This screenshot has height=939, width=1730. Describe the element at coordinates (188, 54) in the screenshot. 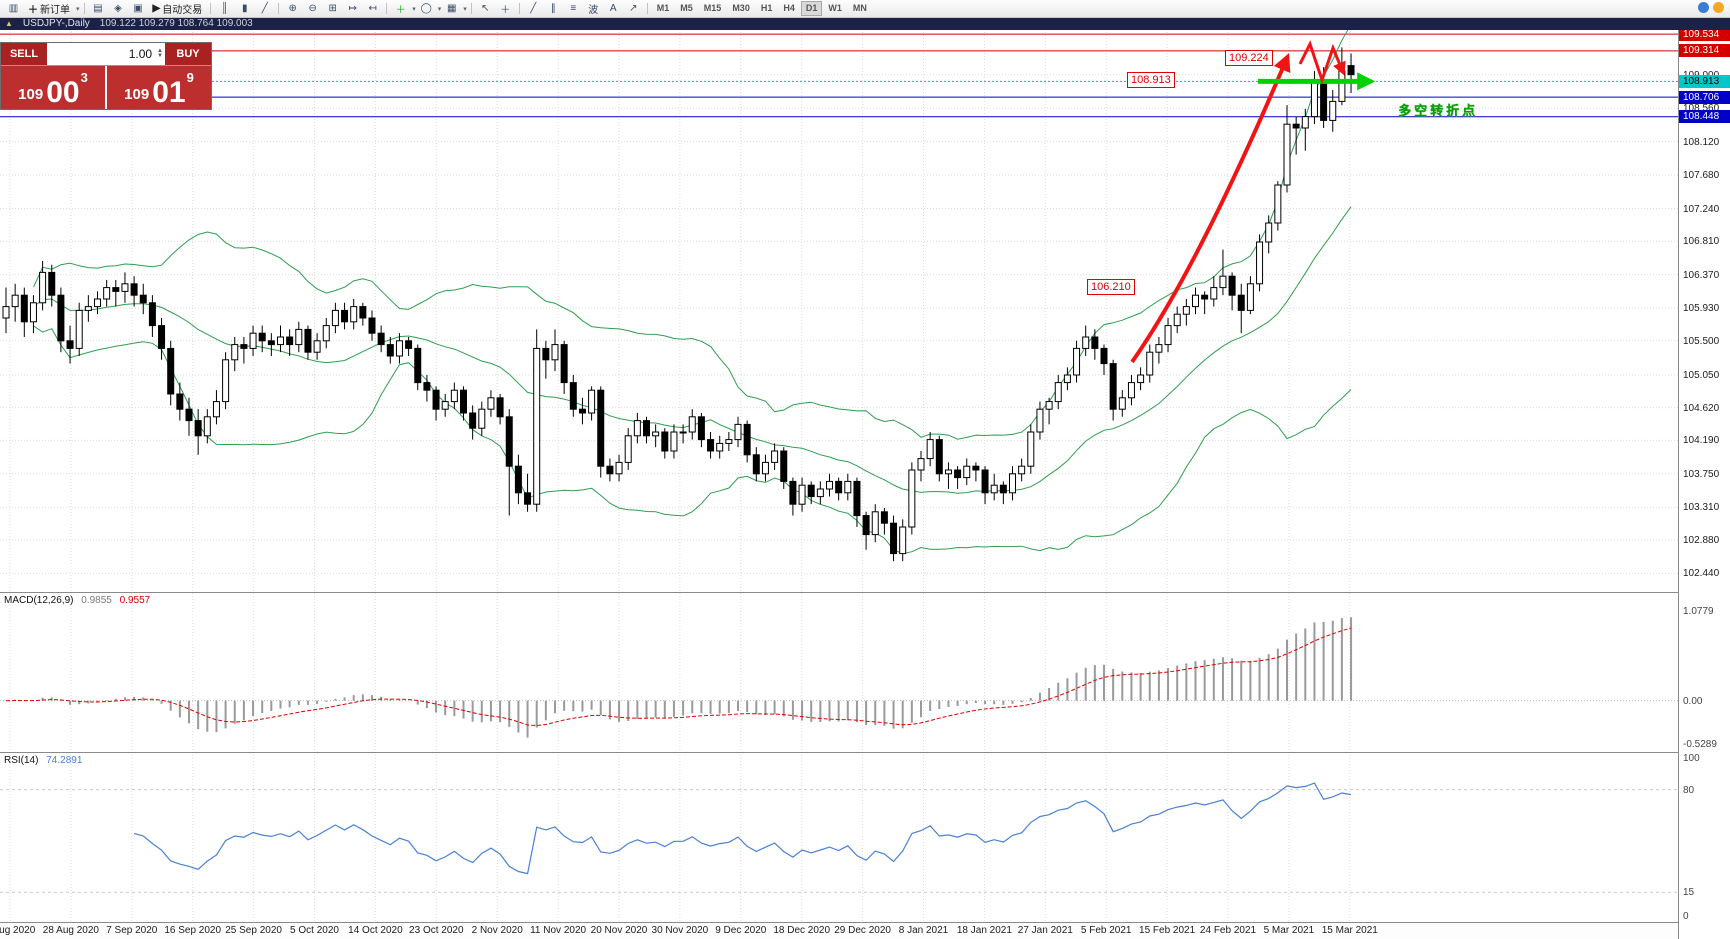

I see `buy-button: BUY` at that location.